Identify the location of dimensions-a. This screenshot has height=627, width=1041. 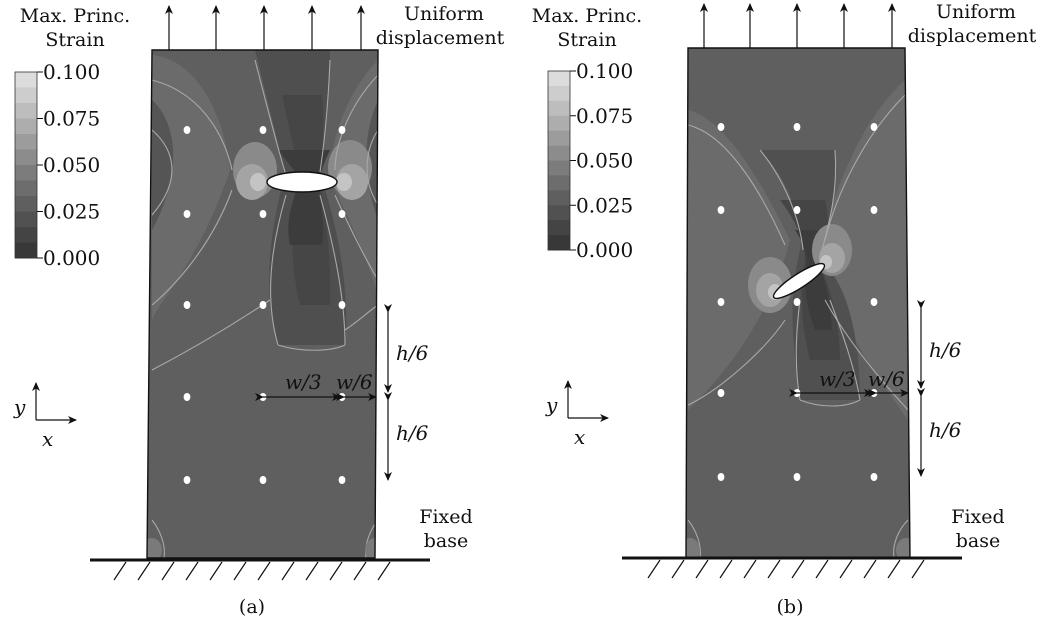
(323, 392).